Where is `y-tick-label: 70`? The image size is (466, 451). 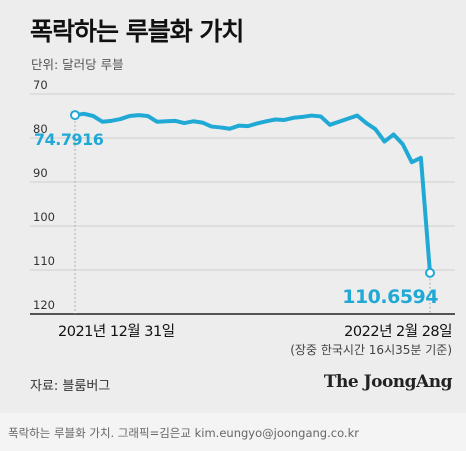 y-tick-label: 70 is located at coordinates (40, 85).